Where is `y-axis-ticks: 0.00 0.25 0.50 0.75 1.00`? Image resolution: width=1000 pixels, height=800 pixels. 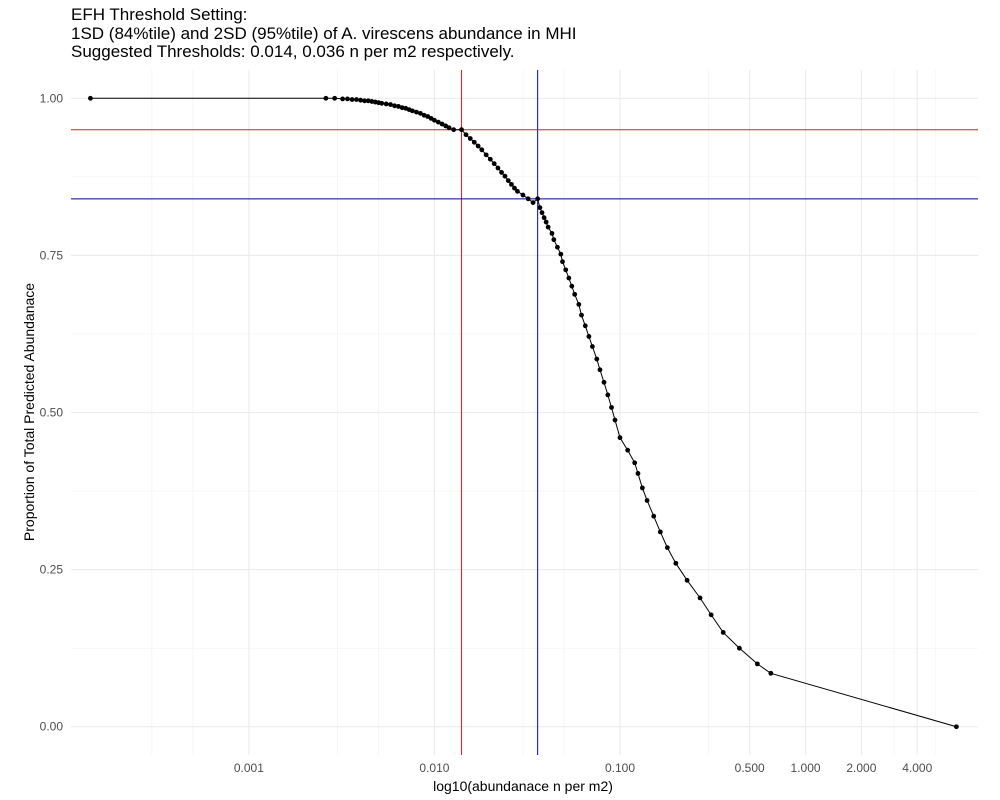
y-axis-ticks: 0.00 0.25 0.50 0.75 1.00 is located at coordinates (52, 412).